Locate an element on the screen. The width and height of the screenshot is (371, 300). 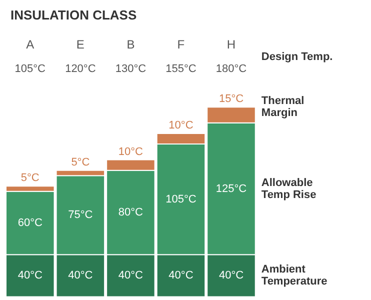
series-label: Allowable Temp Rise is located at coordinates (288, 188).